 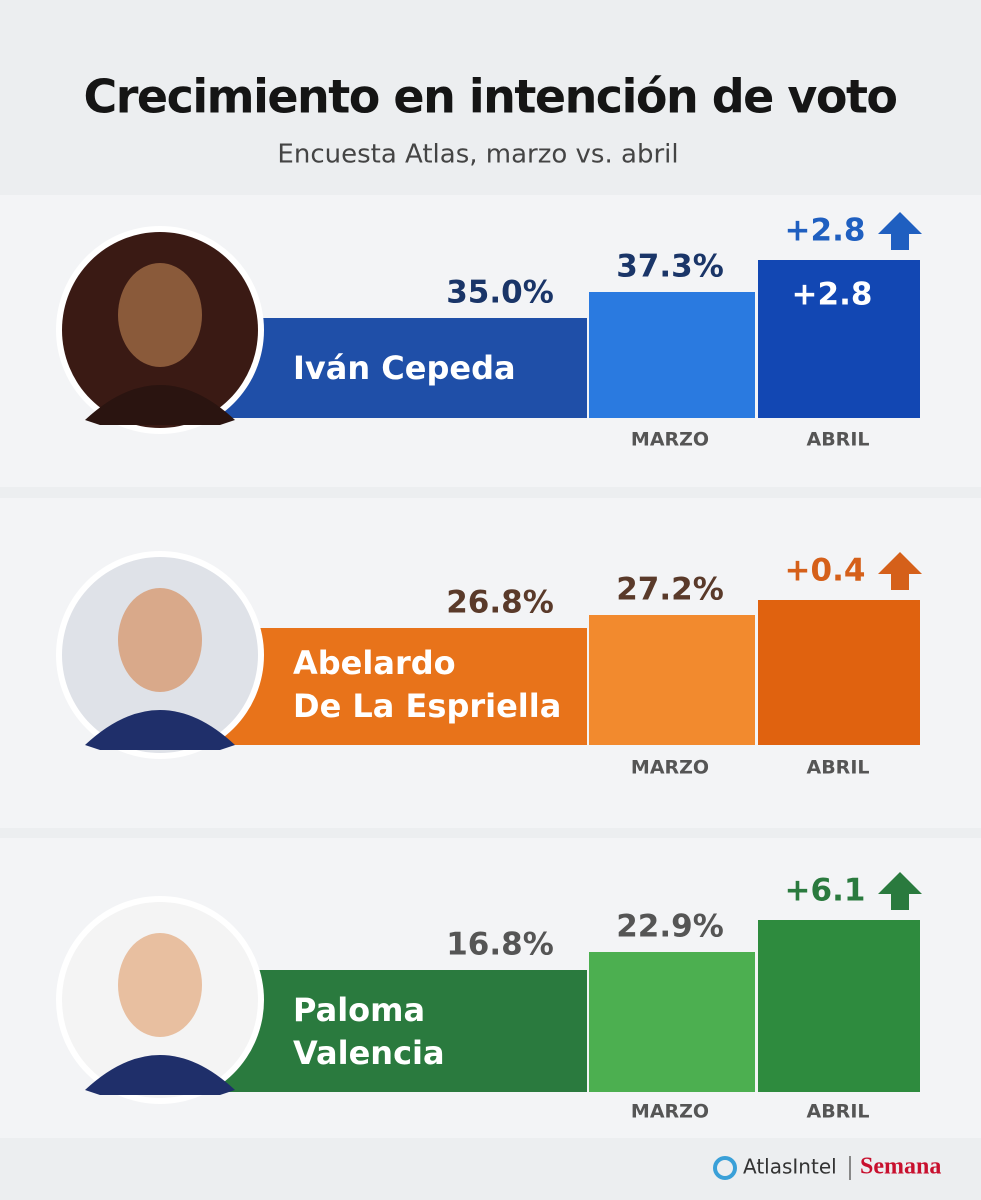 What do you see at coordinates (832, 295) in the screenshot?
I see `april-inside: +2.8` at bounding box center [832, 295].